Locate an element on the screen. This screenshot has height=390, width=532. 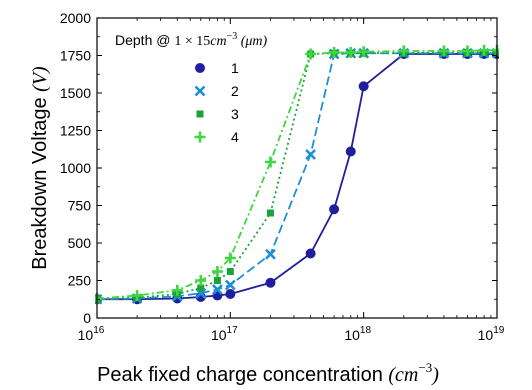
x-tick-label-3: 1019 is located at coordinates (491, 334).